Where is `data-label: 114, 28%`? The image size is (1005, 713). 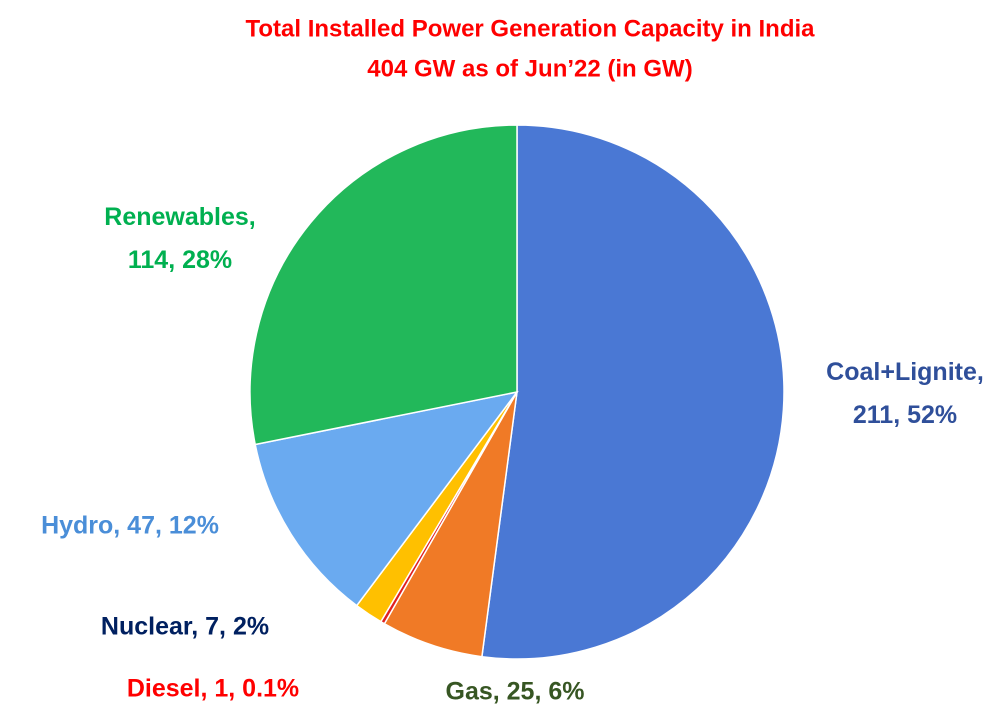 data-label: 114, 28% is located at coordinates (180, 260).